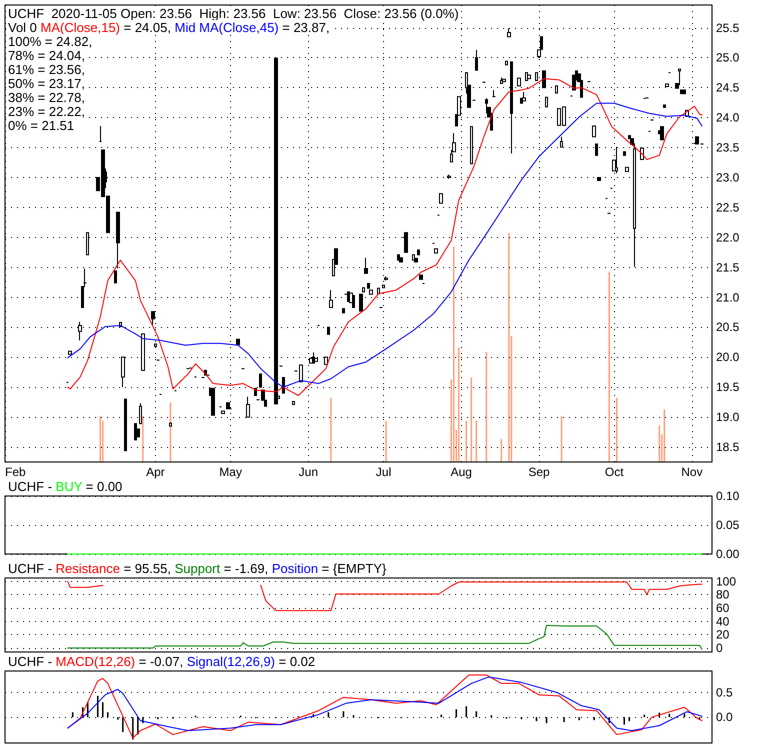 This screenshot has width=780, height=745. I want to click on text: = 0.02, so click(297, 661).